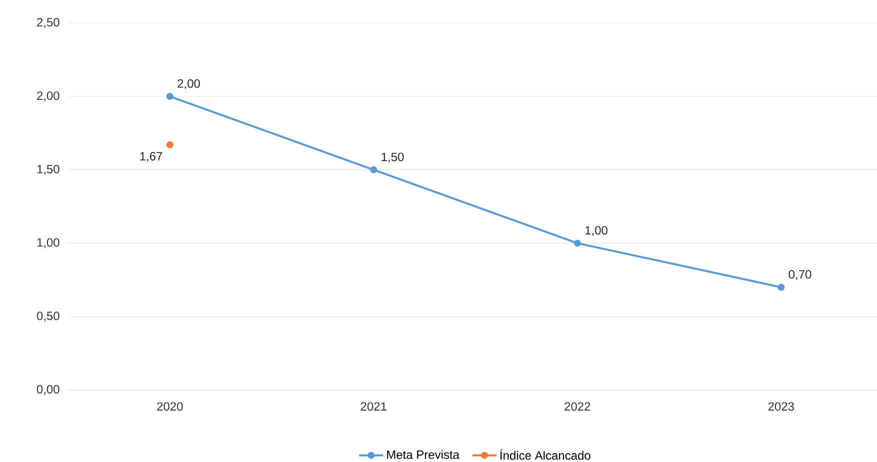 This screenshot has height=462, width=877. What do you see at coordinates (423, 454) in the screenshot?
I see `legend-label: Meta Prevista` at bounding box center [423, 454].